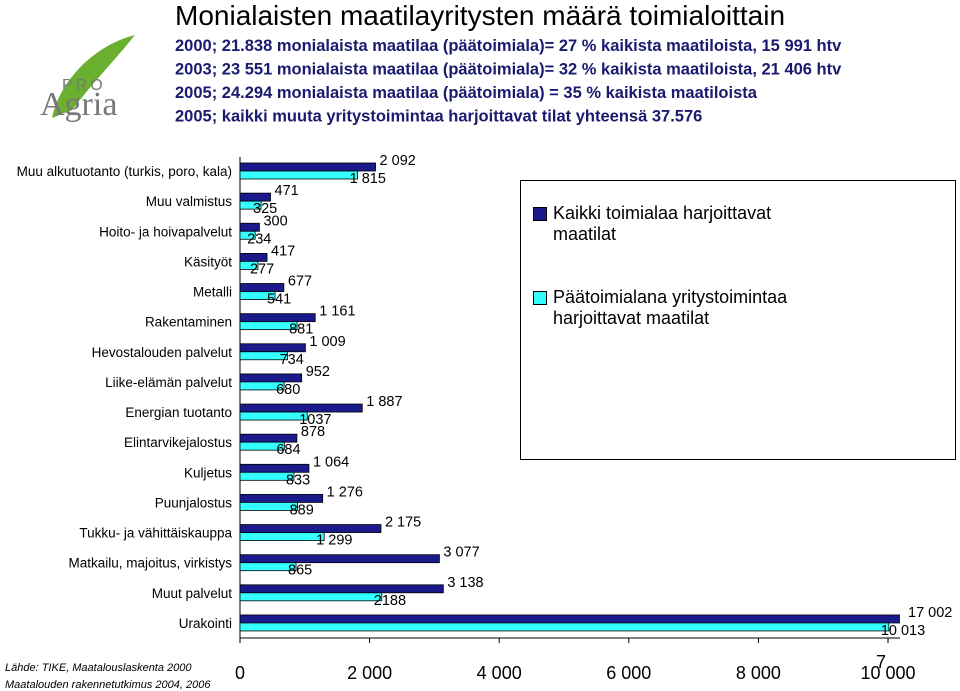 This screenshot has height=691, width=960. What do you see at coordinates (298, 480) in the screenshot?
I see `value-label: 833` at bounding box center [298, 480].